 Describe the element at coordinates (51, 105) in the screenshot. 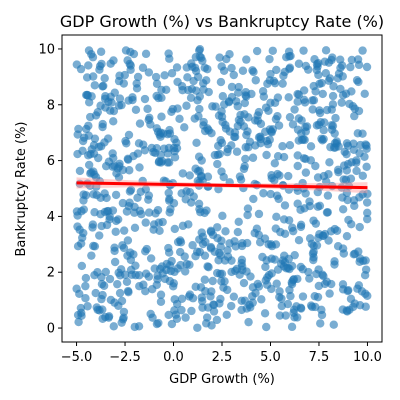

I see `y-tick-label: 8` at that location.